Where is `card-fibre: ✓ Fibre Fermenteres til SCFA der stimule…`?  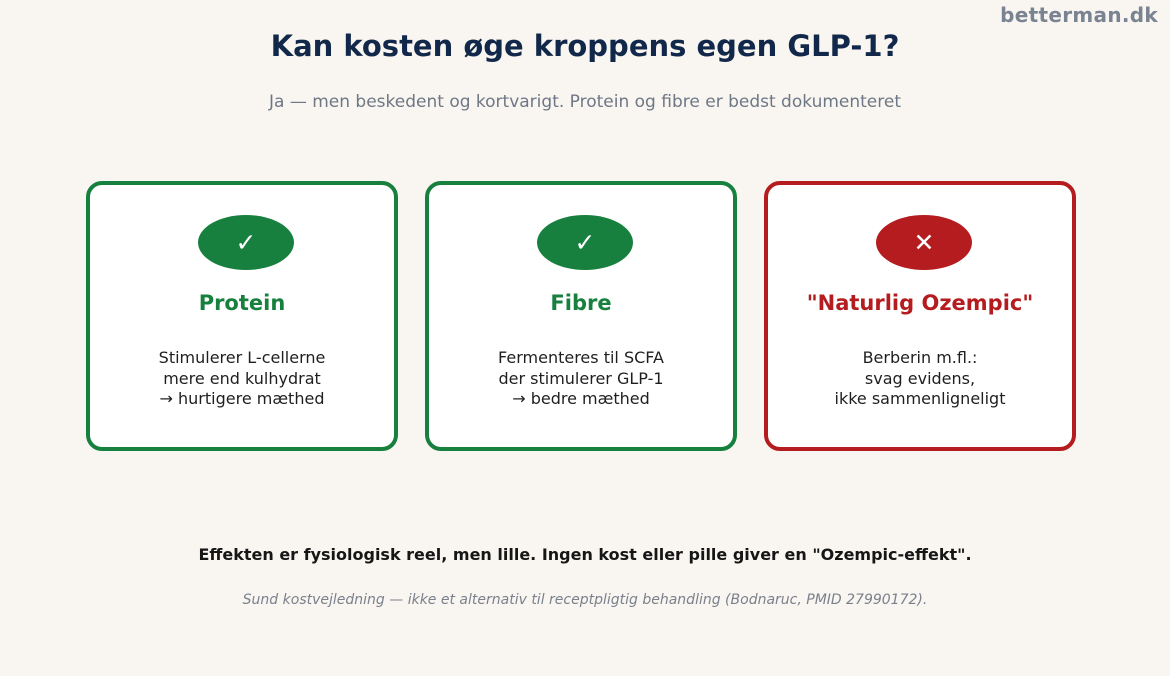 card-fibre: ✓ Fibre Fermenteres til SCFA der stimule… is located at coordinates (581, 316).